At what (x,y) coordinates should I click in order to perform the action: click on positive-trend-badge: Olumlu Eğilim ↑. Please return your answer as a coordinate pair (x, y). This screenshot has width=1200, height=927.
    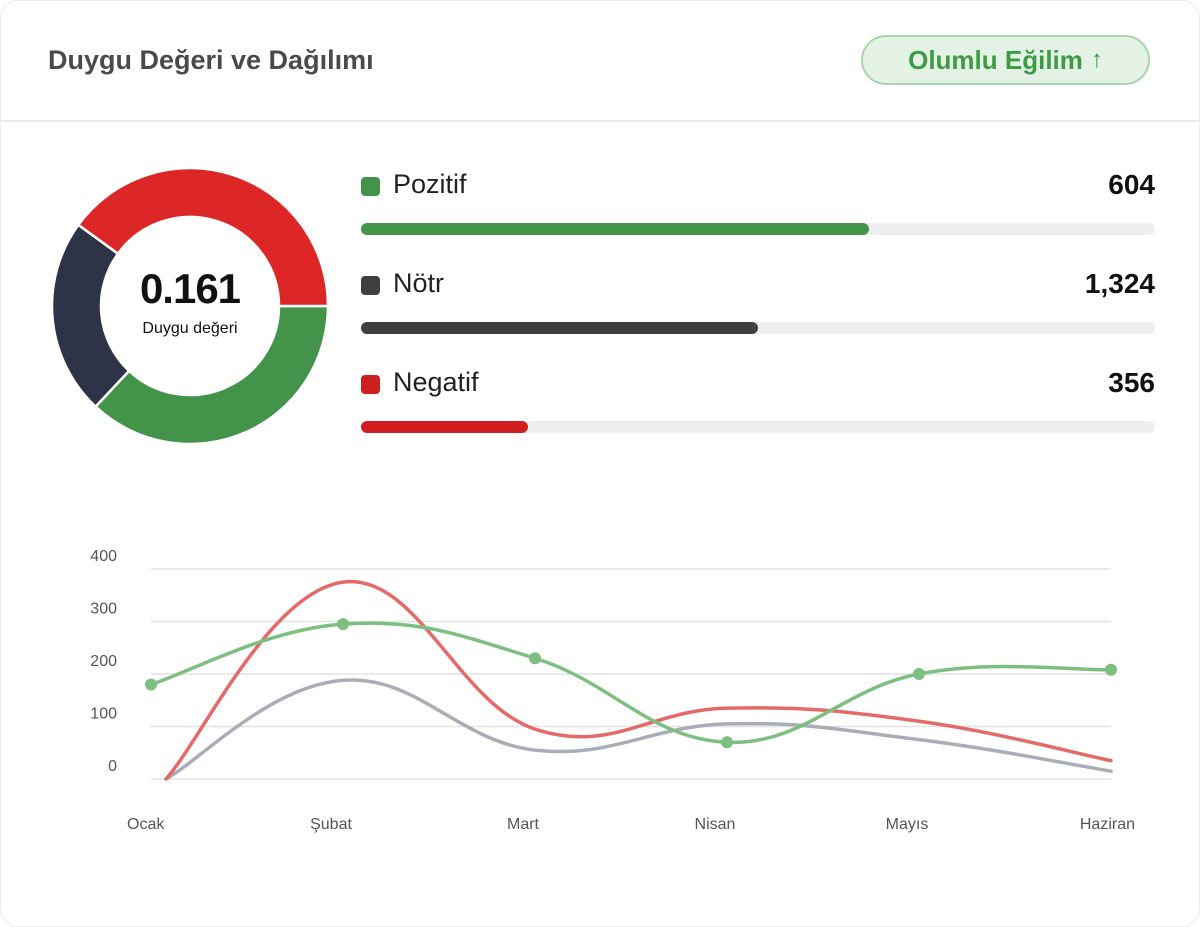
    Looking at the image, I should click on (1005, 60).